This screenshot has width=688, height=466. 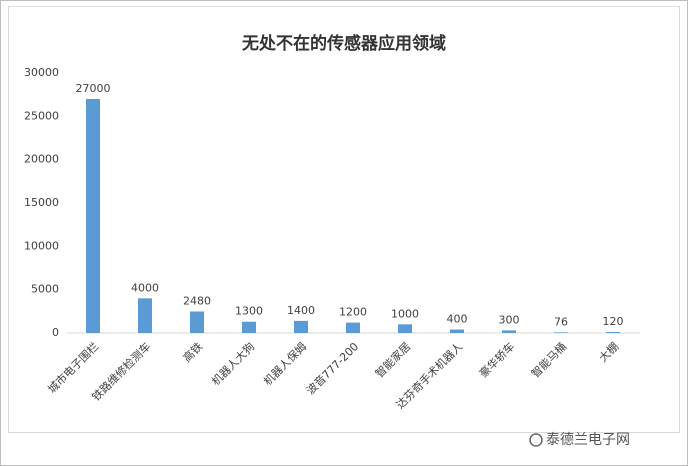 What do you see at coordinates (613, 321) in the screenshot?
I see `data-label: 120` at bounding box center [613, 321].